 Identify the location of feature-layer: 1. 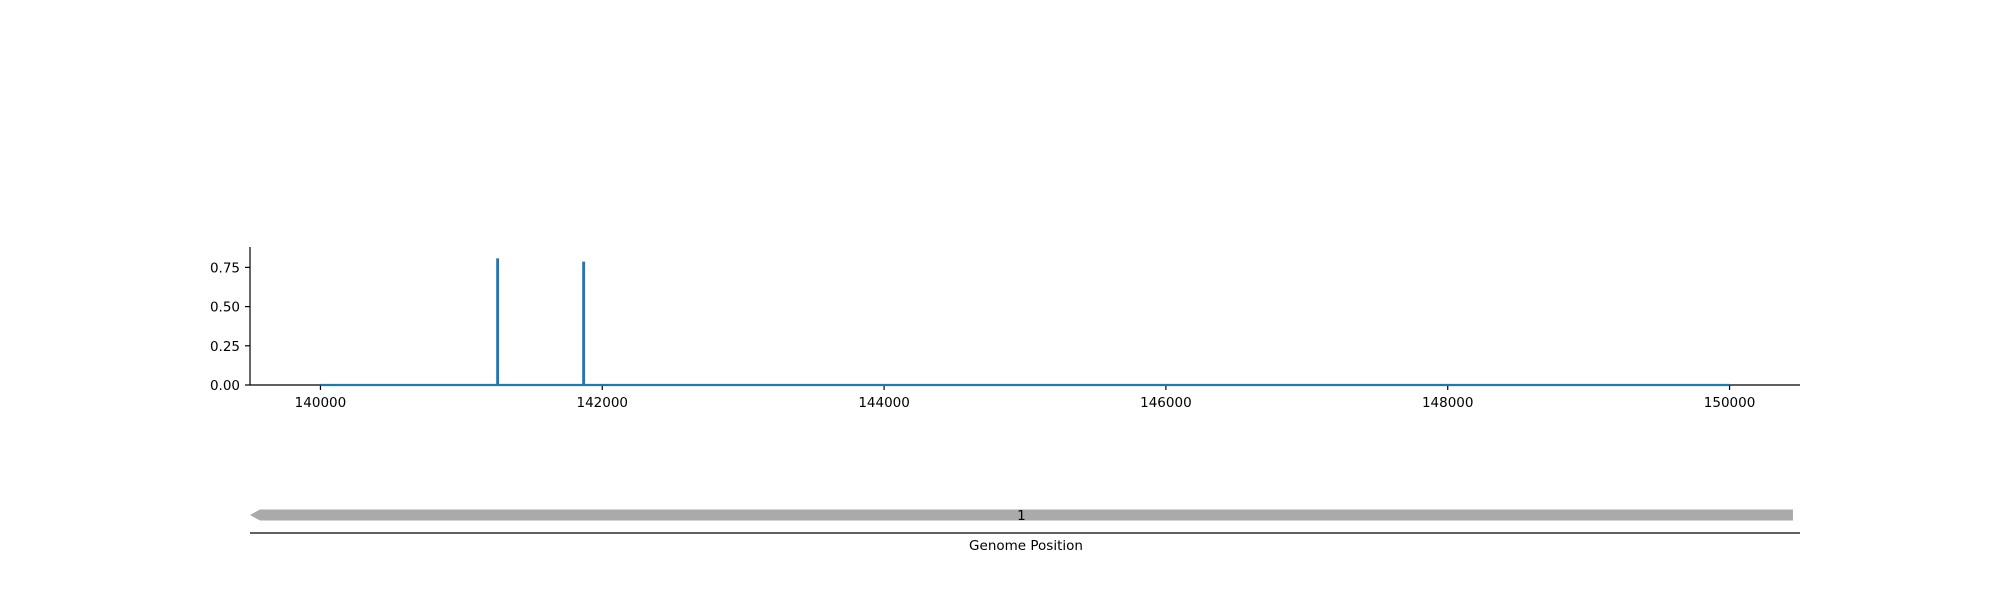
(1021, 516).